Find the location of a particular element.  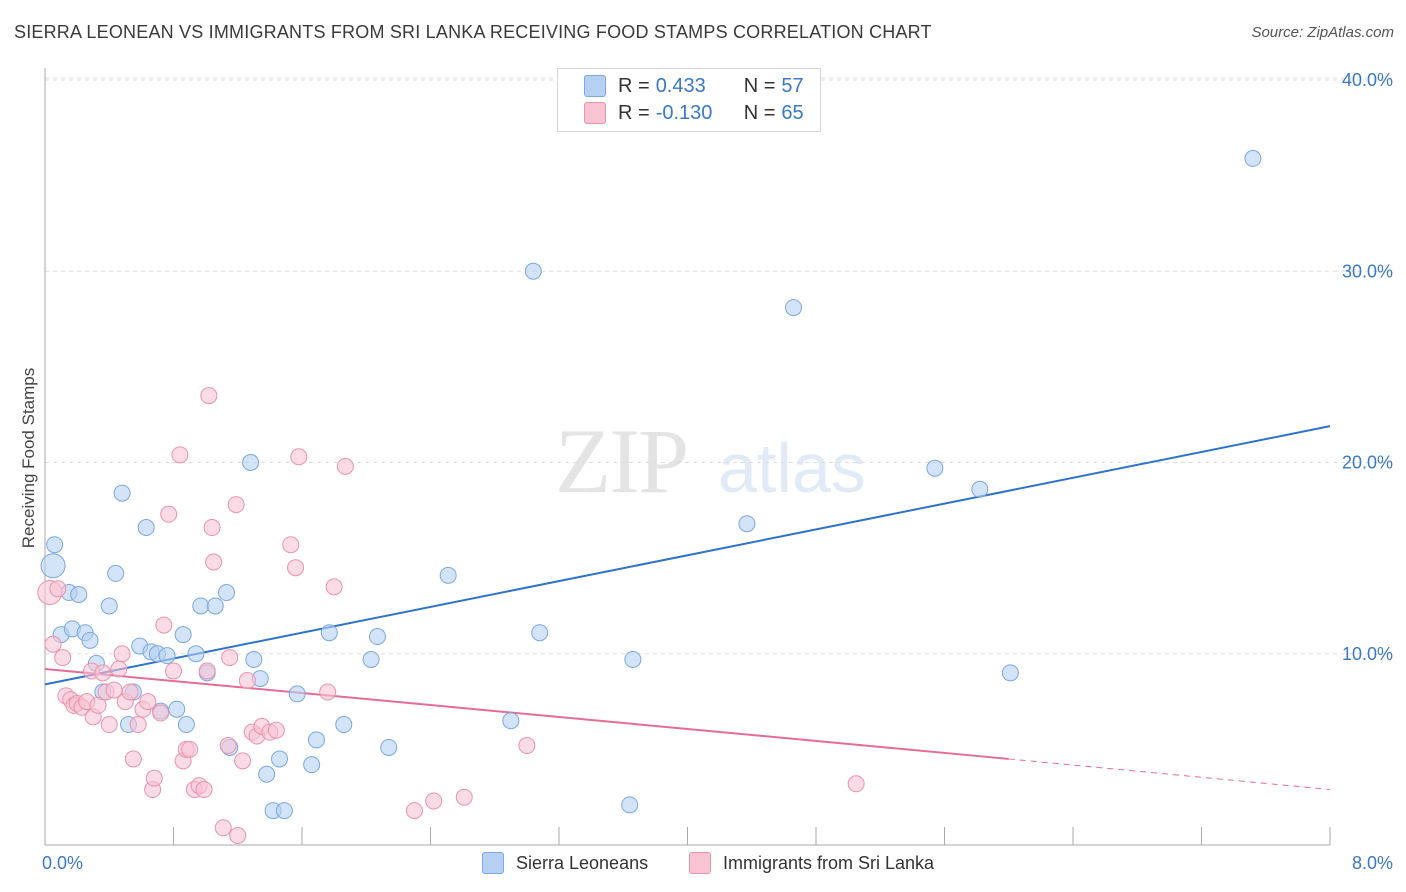

legend-n-value: 65 is located at coordinates (792, 112).